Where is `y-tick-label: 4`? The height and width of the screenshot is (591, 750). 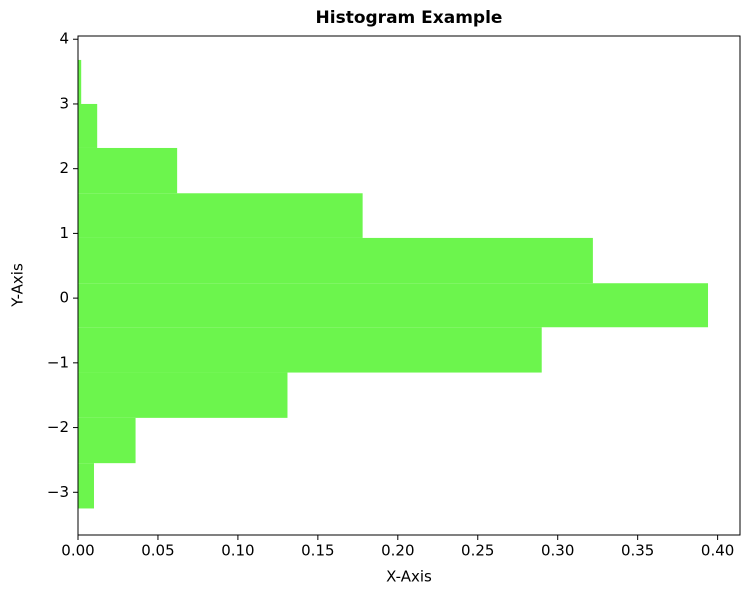 y-tick-label: 4 is located at coordinates (64, 39).